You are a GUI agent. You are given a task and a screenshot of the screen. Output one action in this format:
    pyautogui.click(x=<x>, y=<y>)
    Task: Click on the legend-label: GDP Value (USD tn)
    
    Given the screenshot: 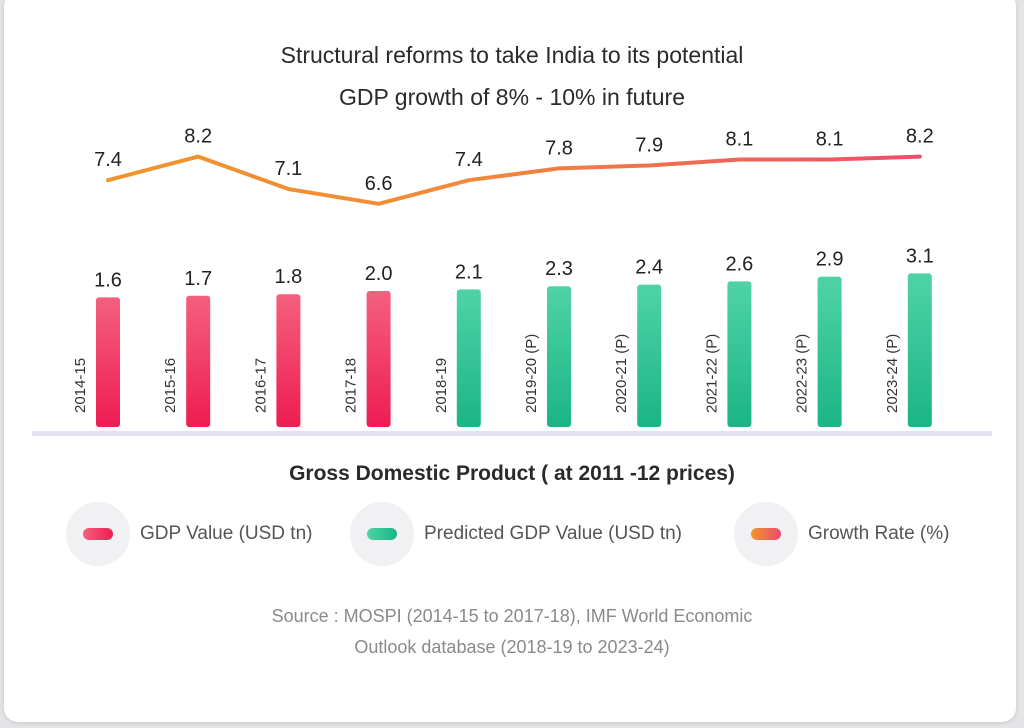 What is the action you would take?
    pyautogui.click(x=226, y=533)
    